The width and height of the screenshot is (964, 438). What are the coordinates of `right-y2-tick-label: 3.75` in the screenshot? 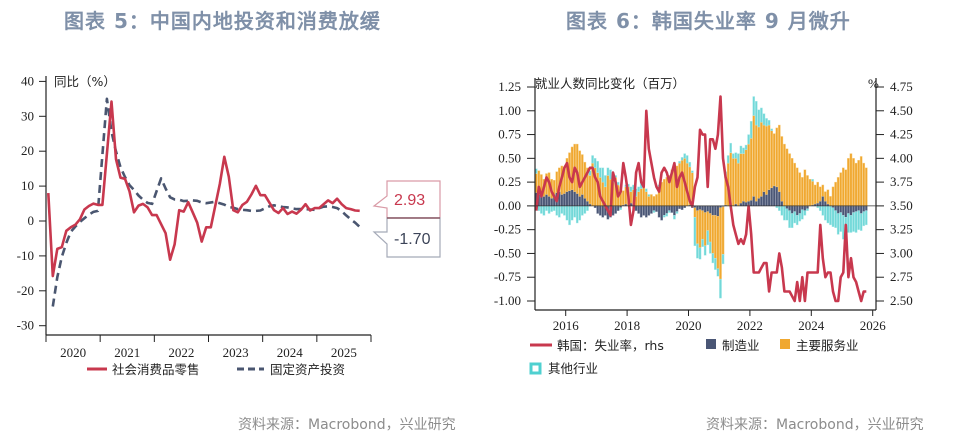 It's located at (901, 181).